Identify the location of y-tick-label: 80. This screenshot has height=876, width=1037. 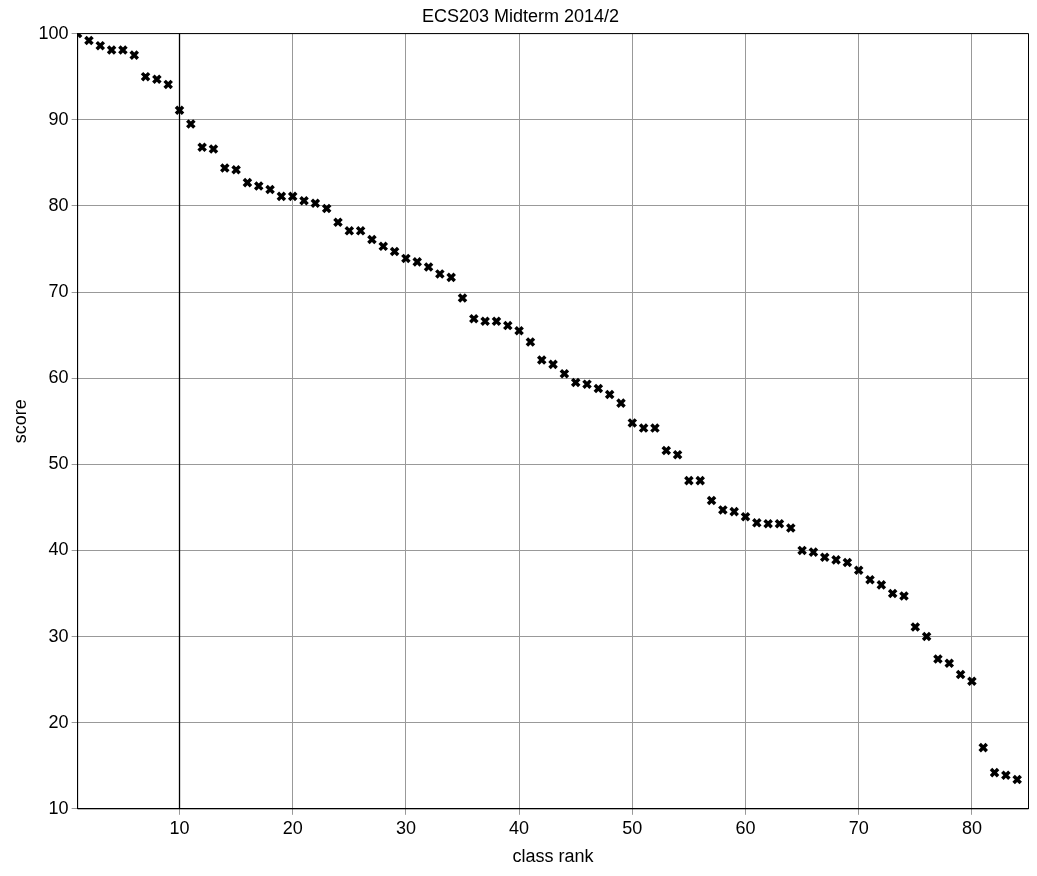
(58, 204).